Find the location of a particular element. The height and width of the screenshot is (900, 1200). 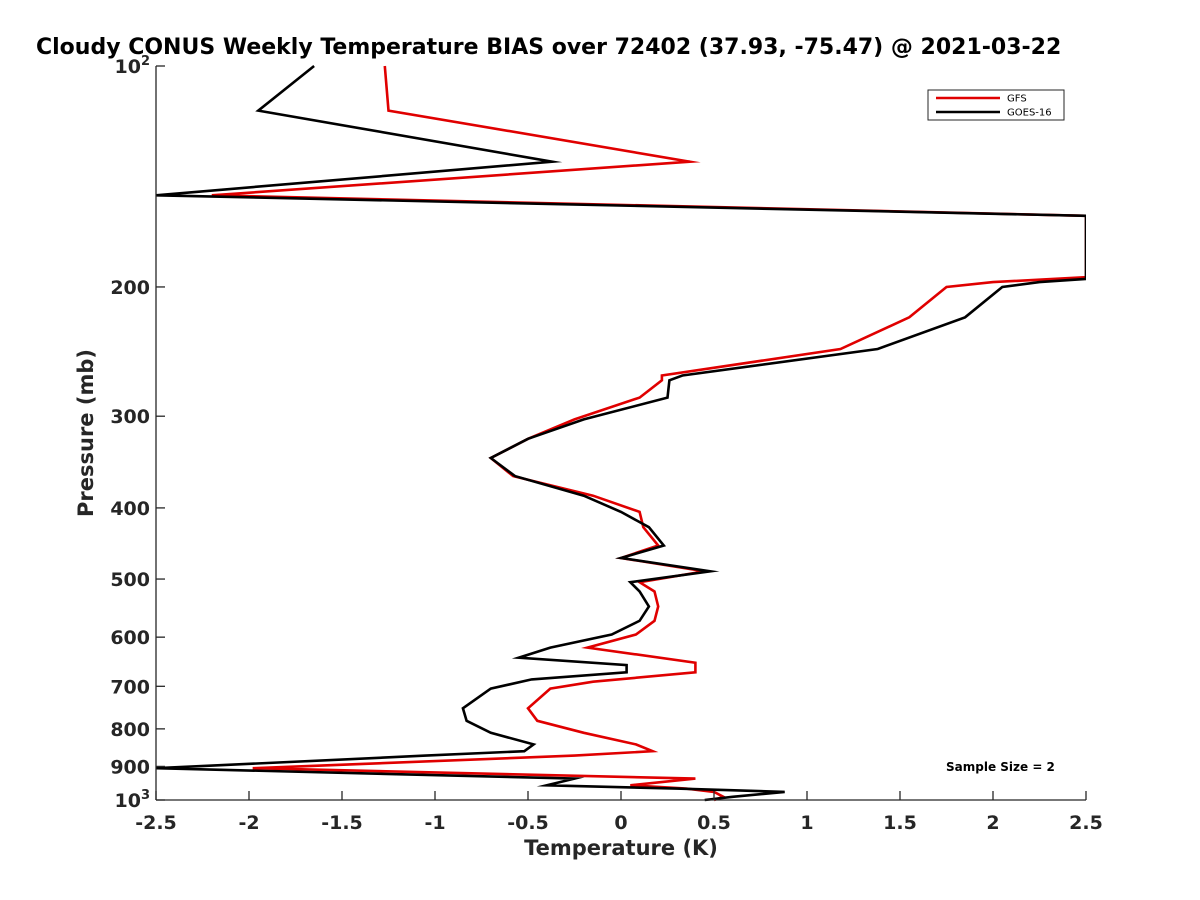

legend-box is located at coordinates (996, 105).